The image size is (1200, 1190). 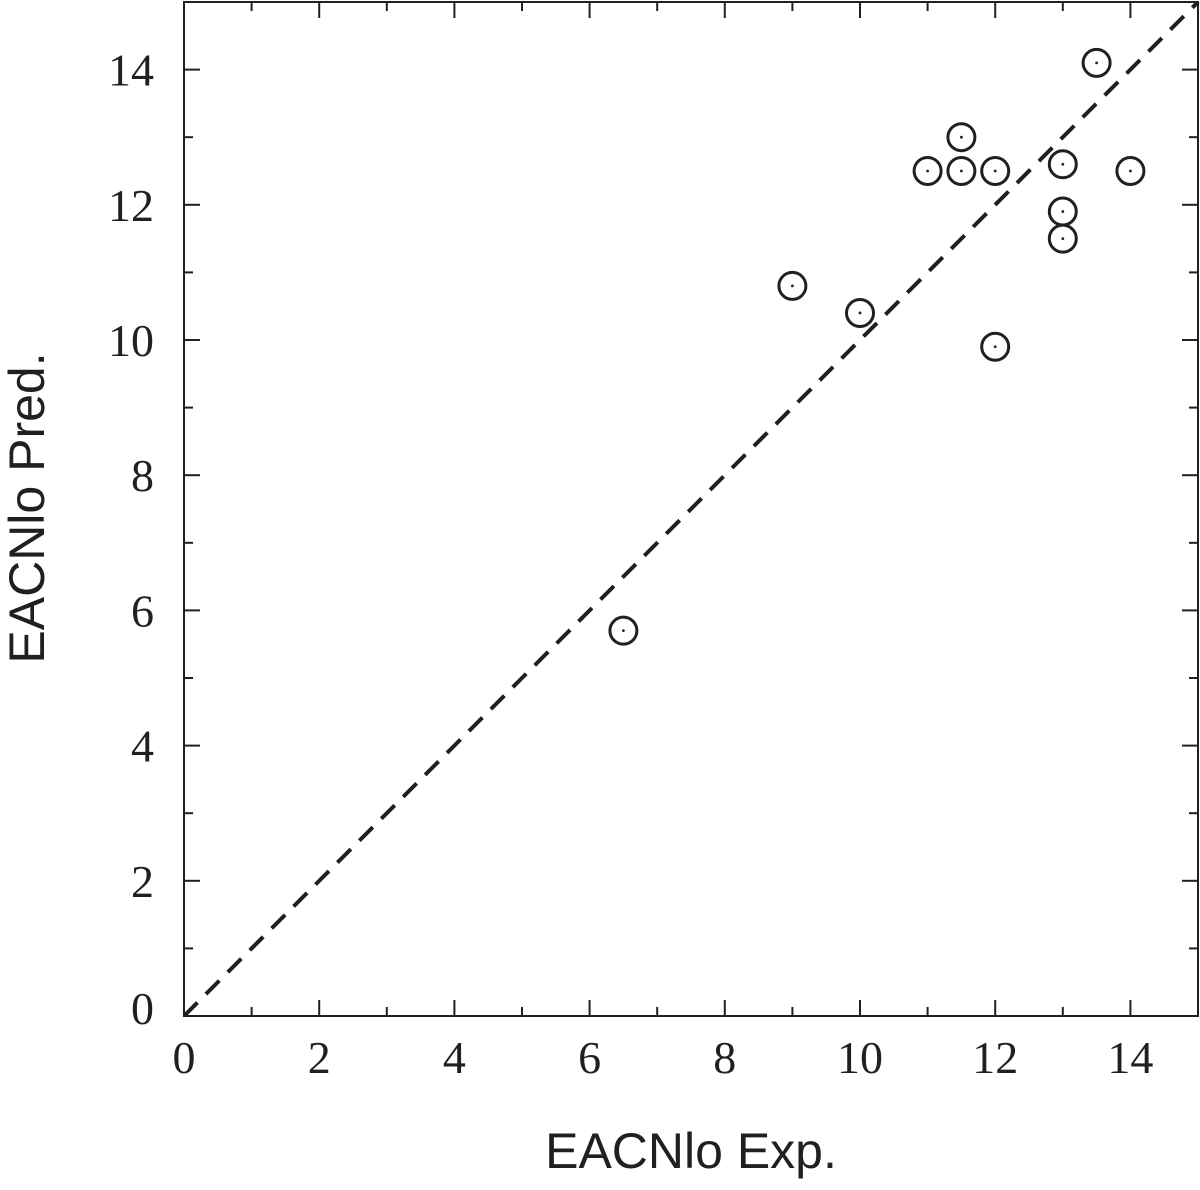 I want to click on x-tick-label: 10, so click(x=860, y=1057).